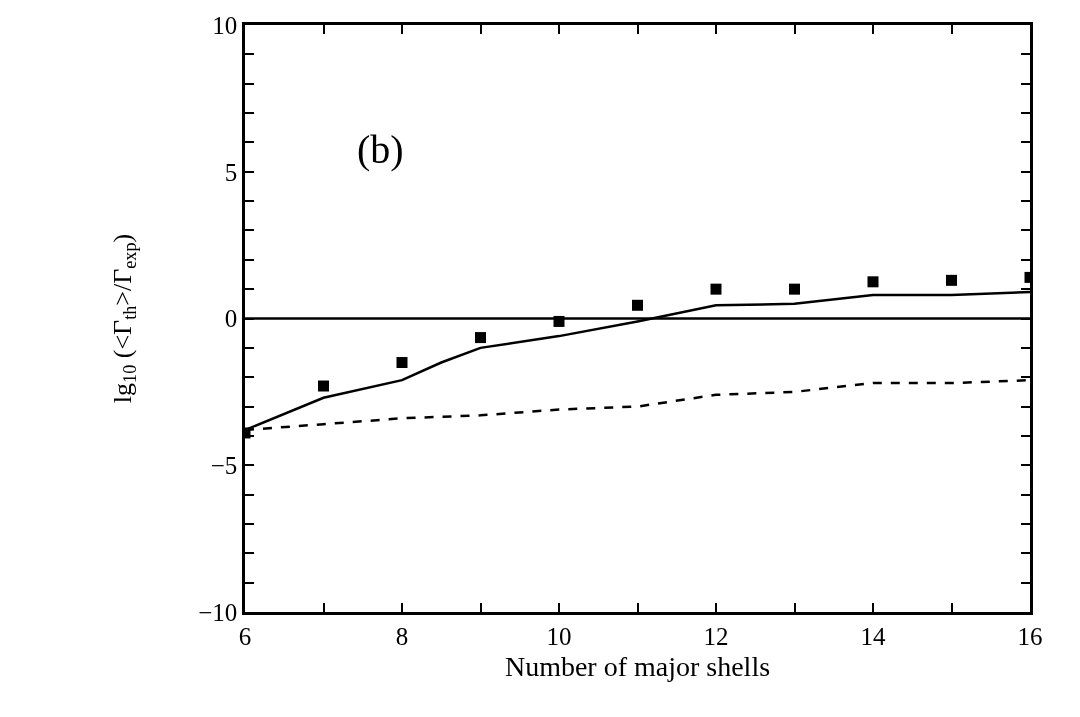 Image resolution: width=1080 pixels, height=717 pixels. Describe the element at coordinates (873, 636) in the screenshot. I see `x-tick-label: 14` at that location.